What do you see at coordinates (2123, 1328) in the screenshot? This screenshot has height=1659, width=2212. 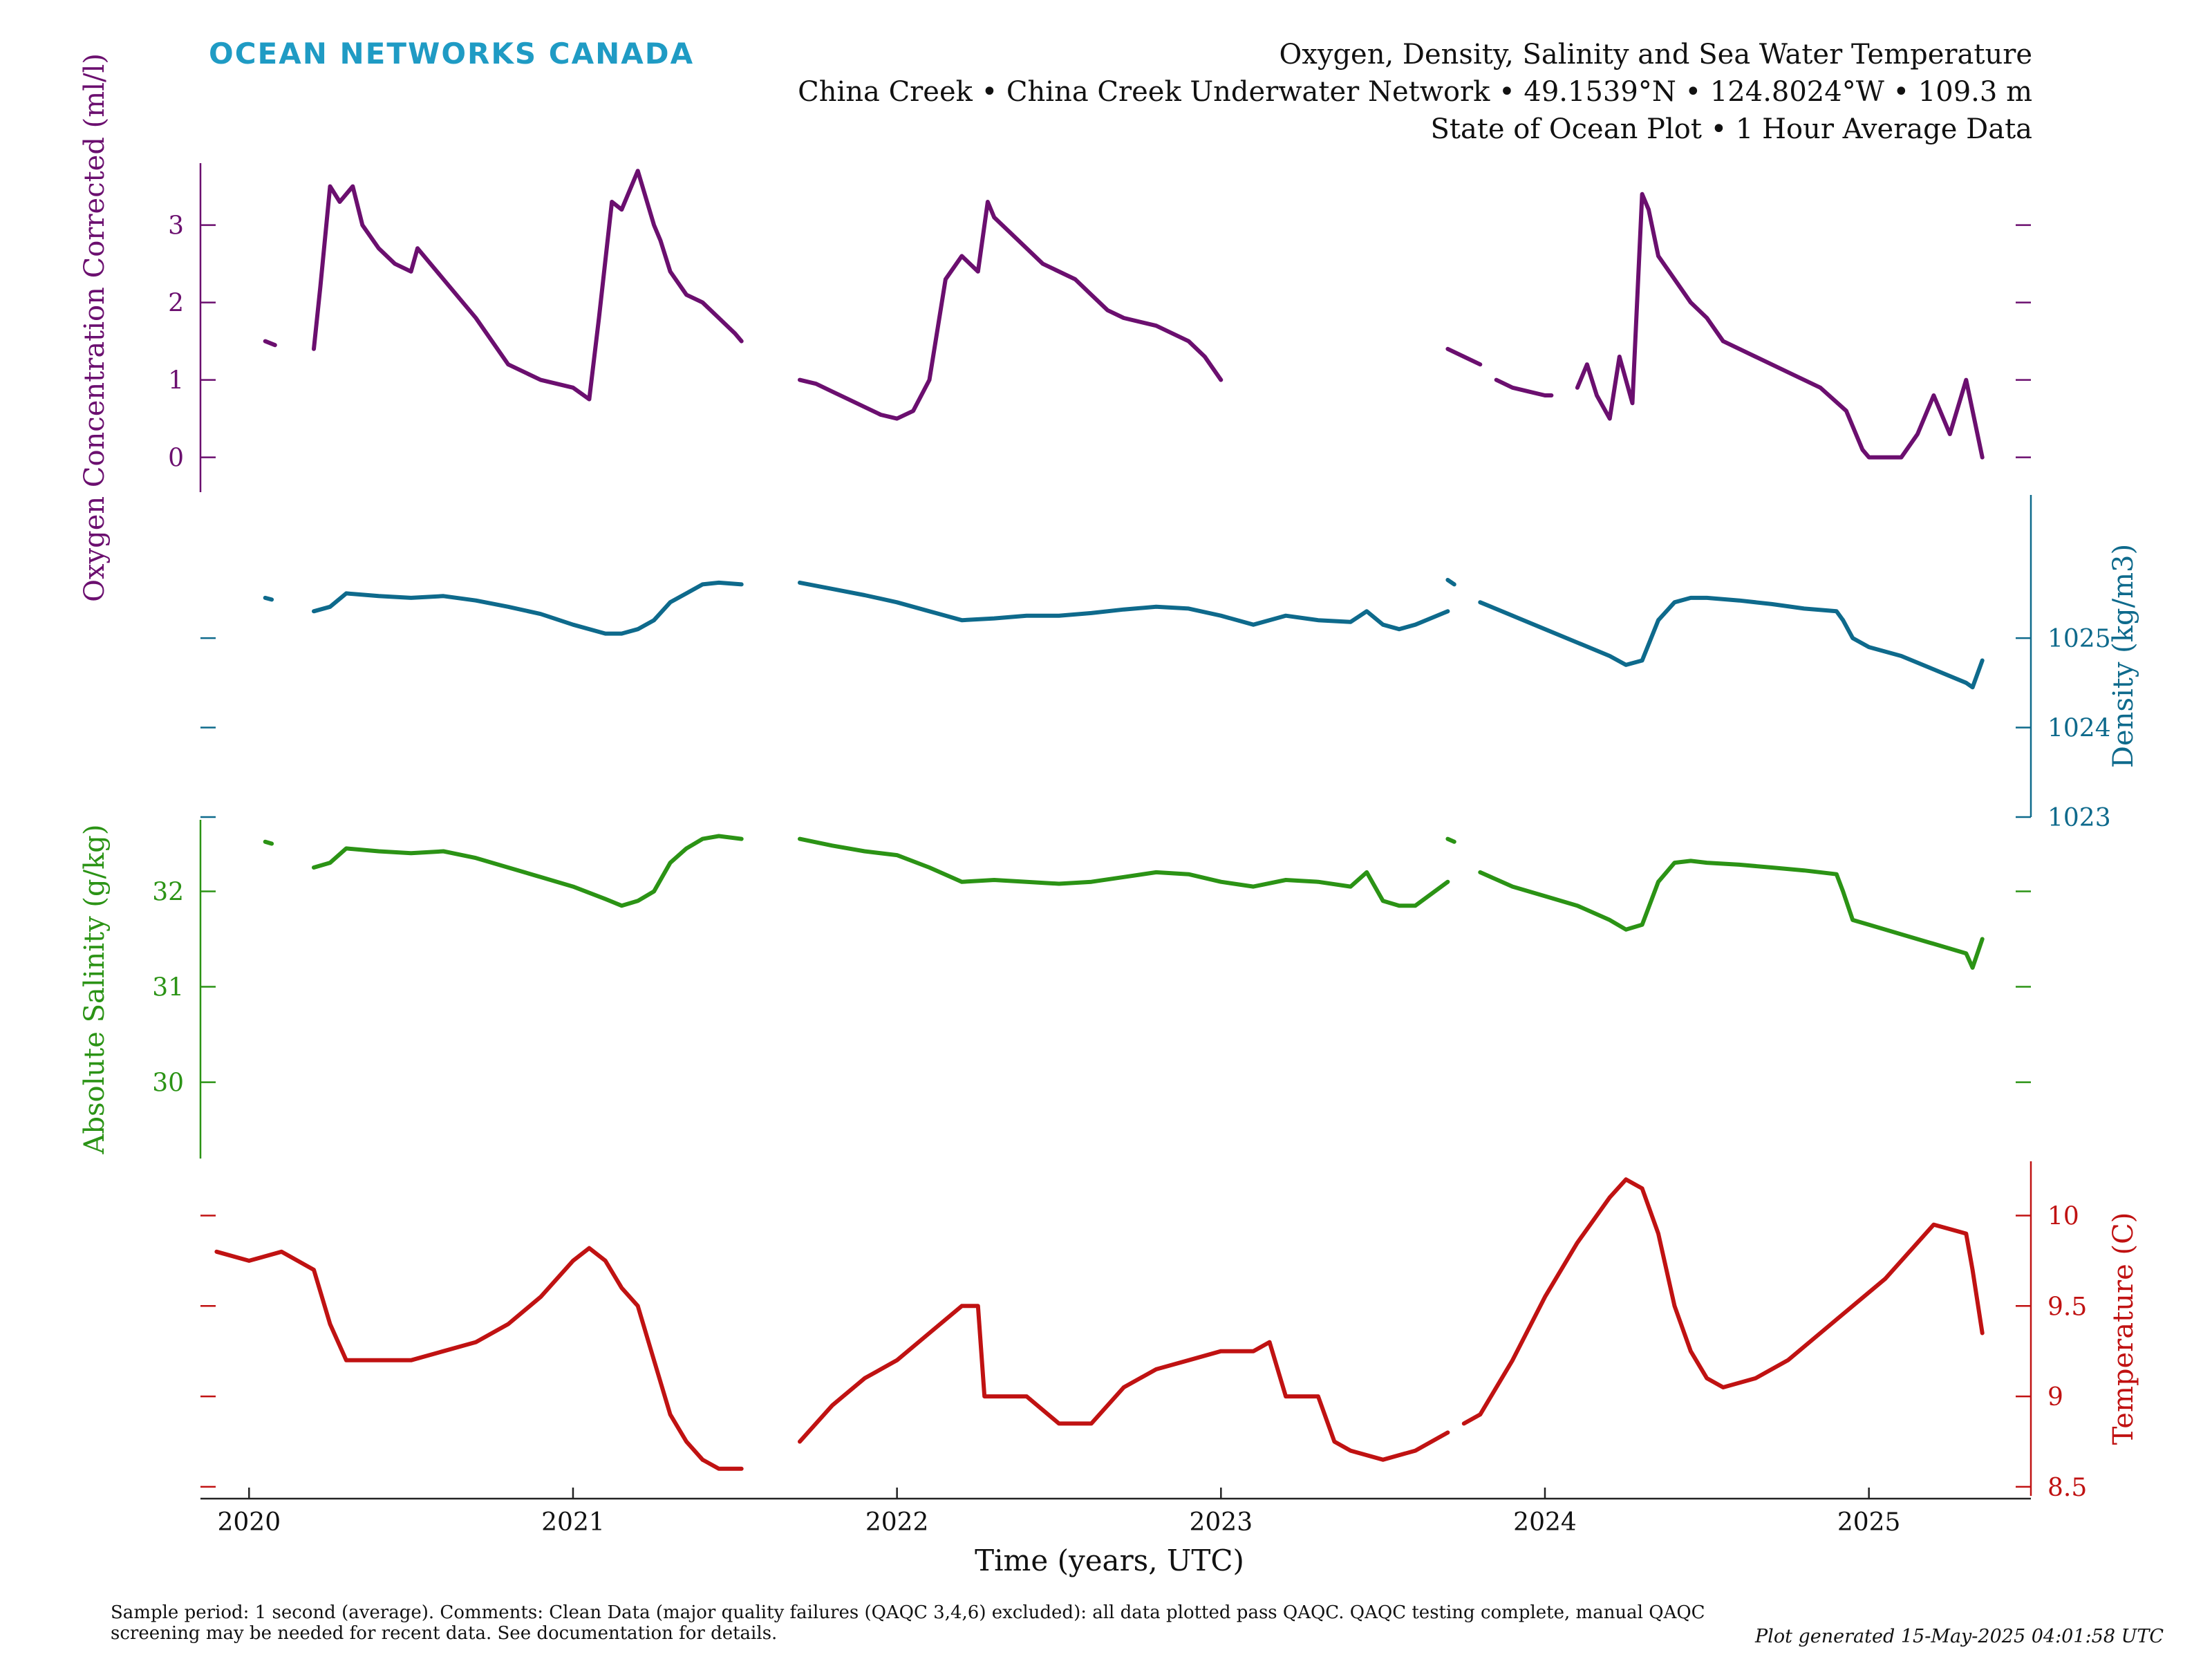 I see `temperature-y-axis-label: Temperature (C)` at bounding box center [2123, 1328].